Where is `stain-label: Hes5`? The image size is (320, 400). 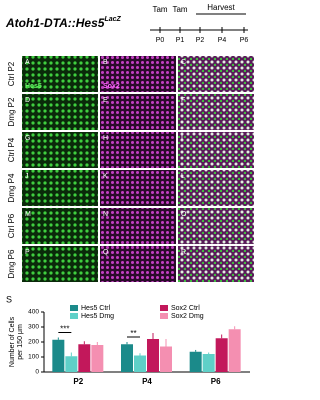
stain-label: Hes5 is located at coordinates (33, 86).